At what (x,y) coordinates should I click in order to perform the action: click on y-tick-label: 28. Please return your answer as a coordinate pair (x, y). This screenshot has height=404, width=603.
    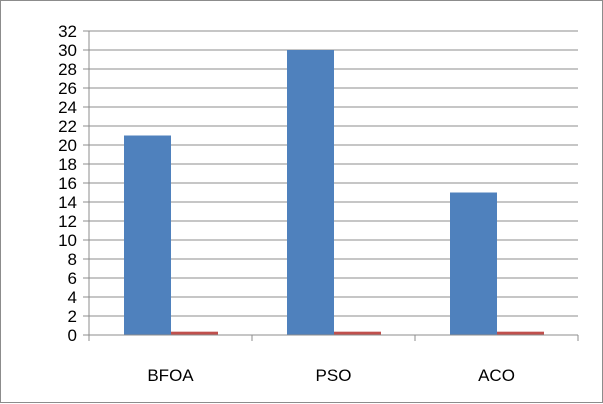
    Looking at the image, I should click on (67, 69).